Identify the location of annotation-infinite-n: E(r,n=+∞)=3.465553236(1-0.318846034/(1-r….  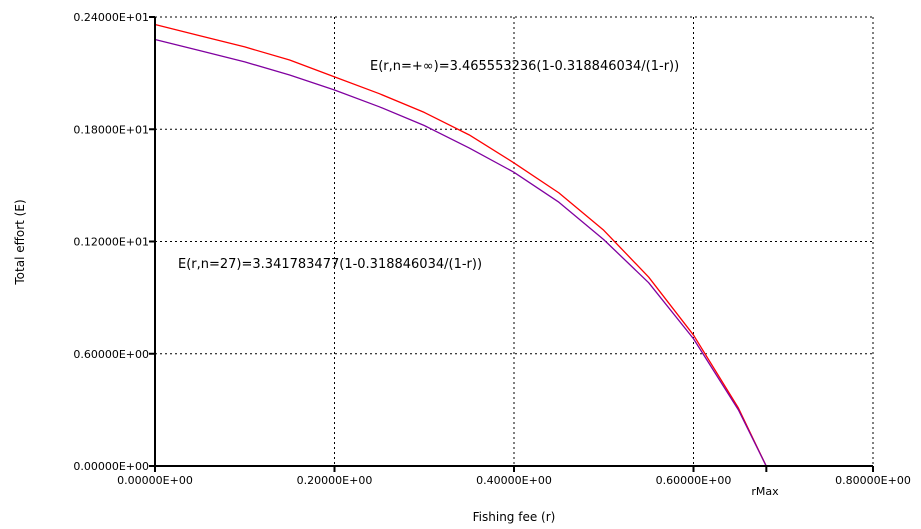
(524, 66).